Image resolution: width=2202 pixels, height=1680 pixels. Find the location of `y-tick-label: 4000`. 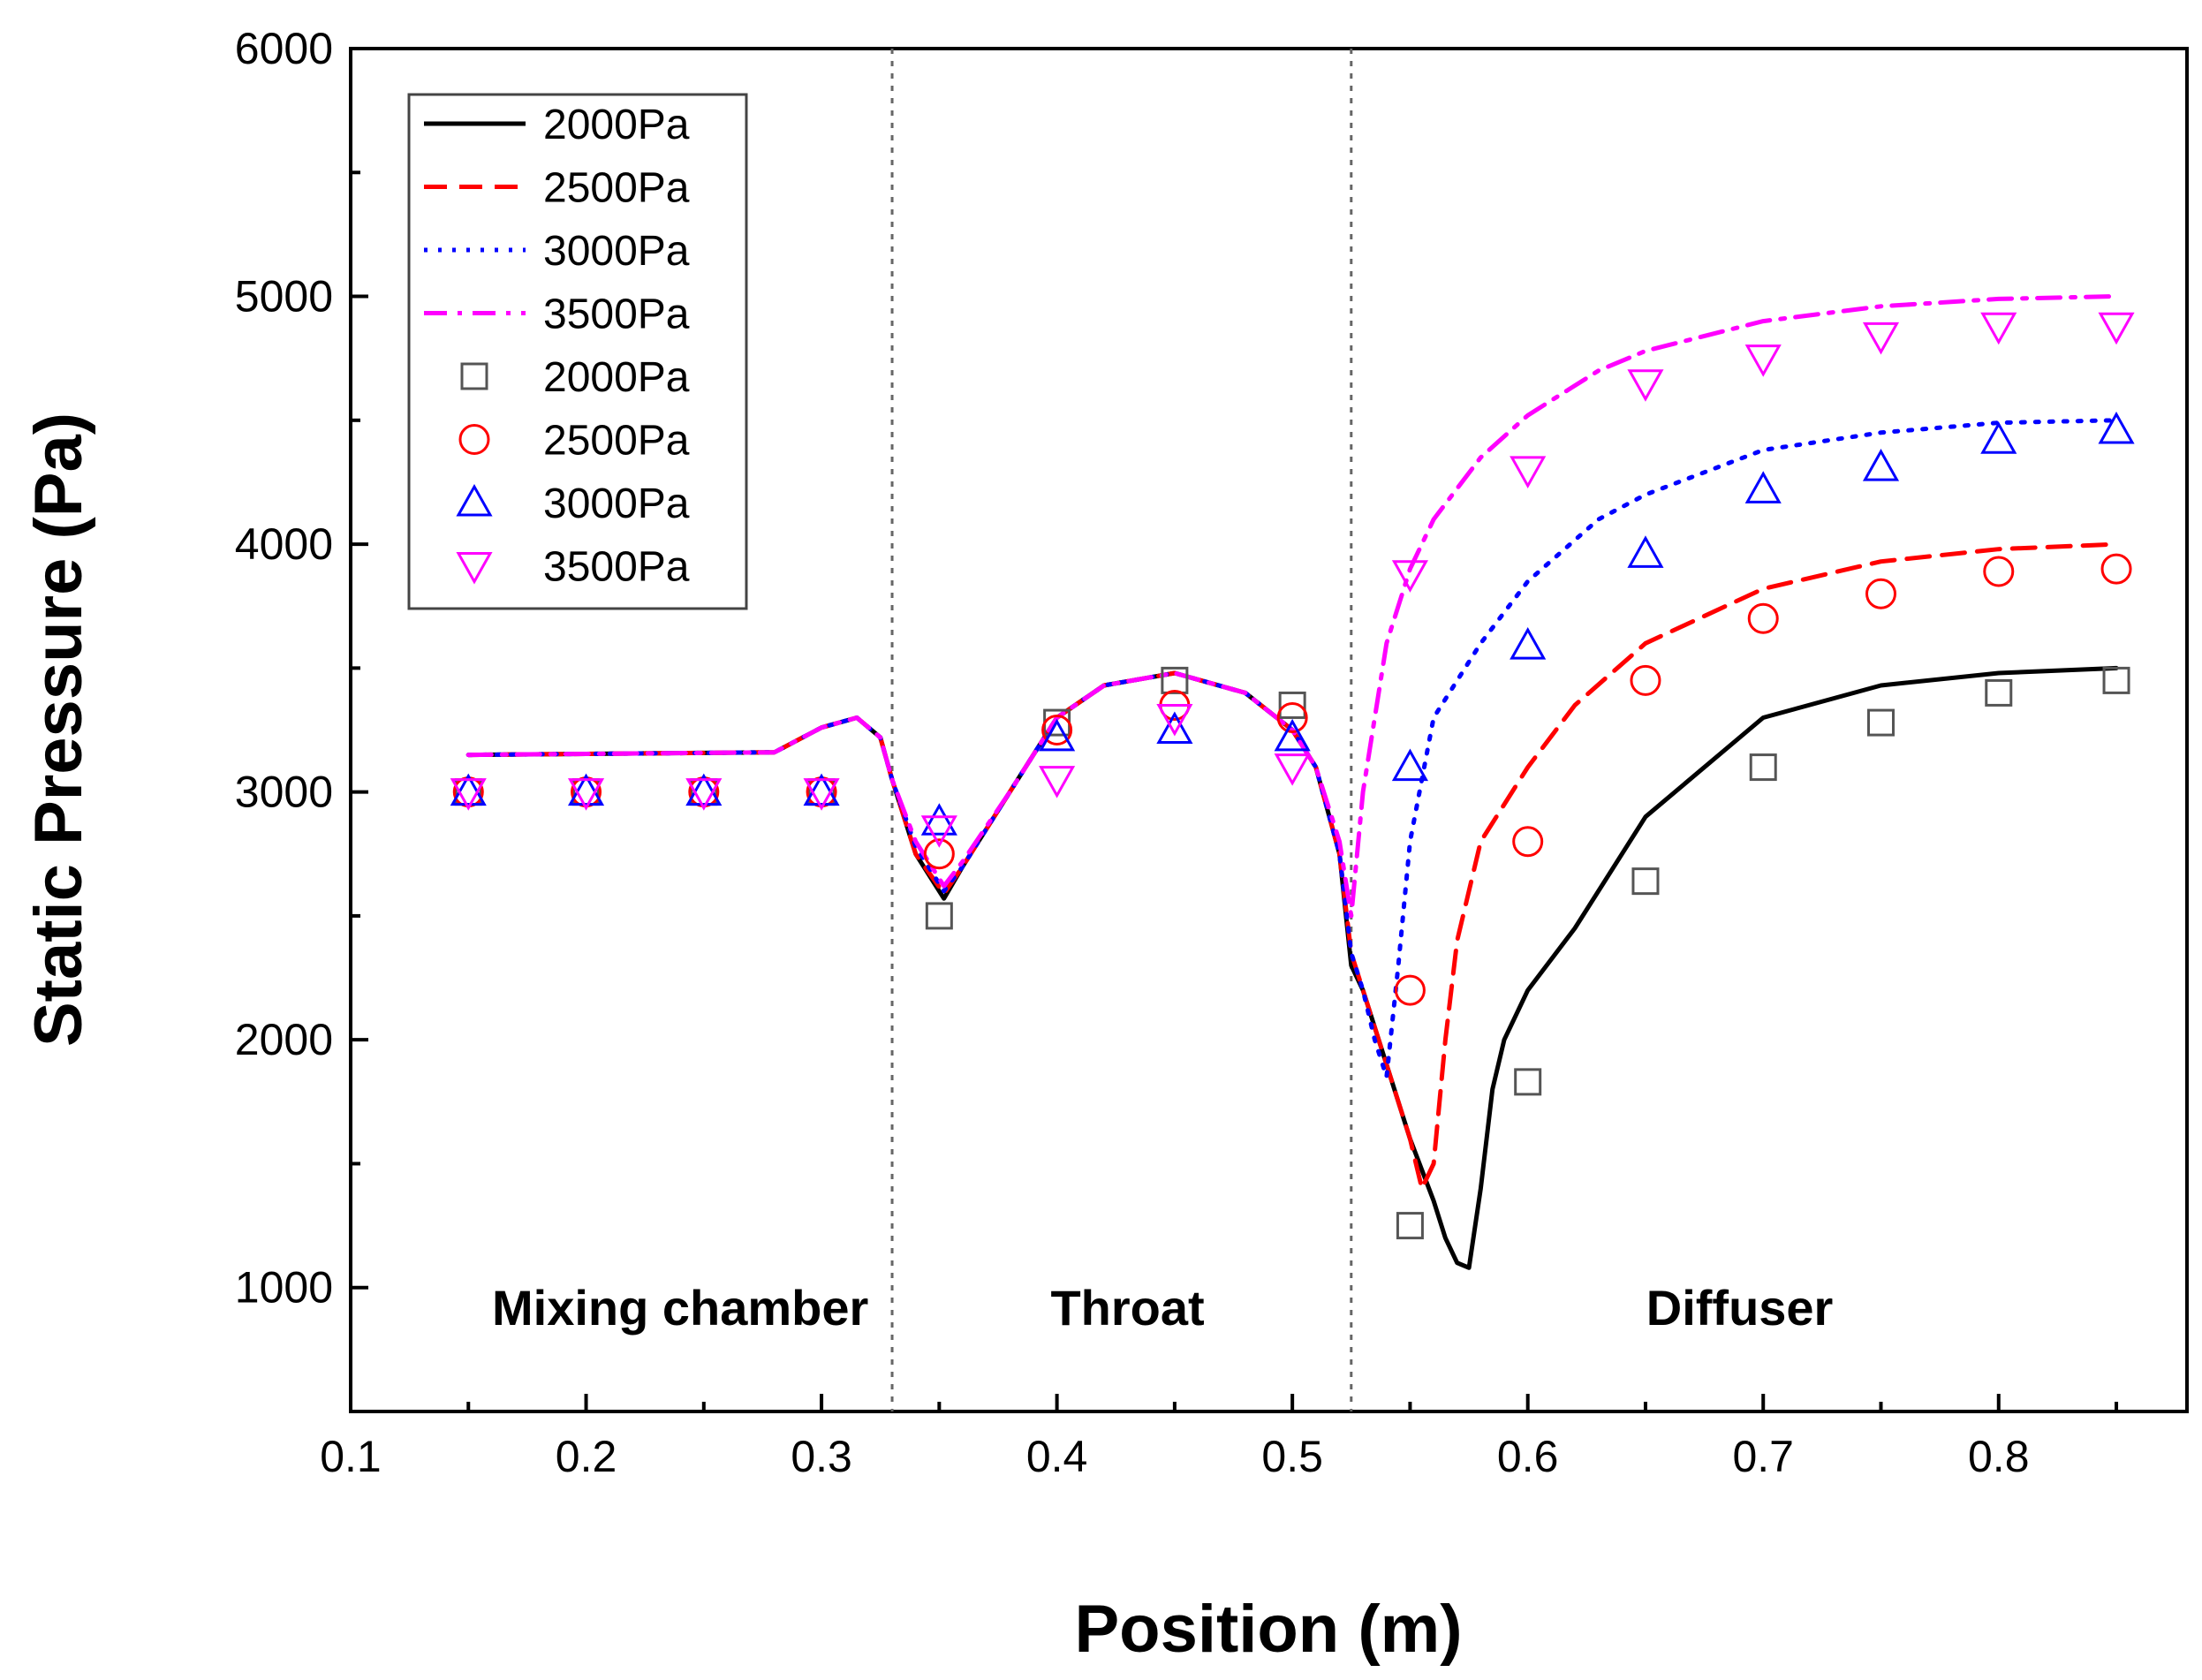

y-tick-label: 4000 is located at coordinates (284, 544).